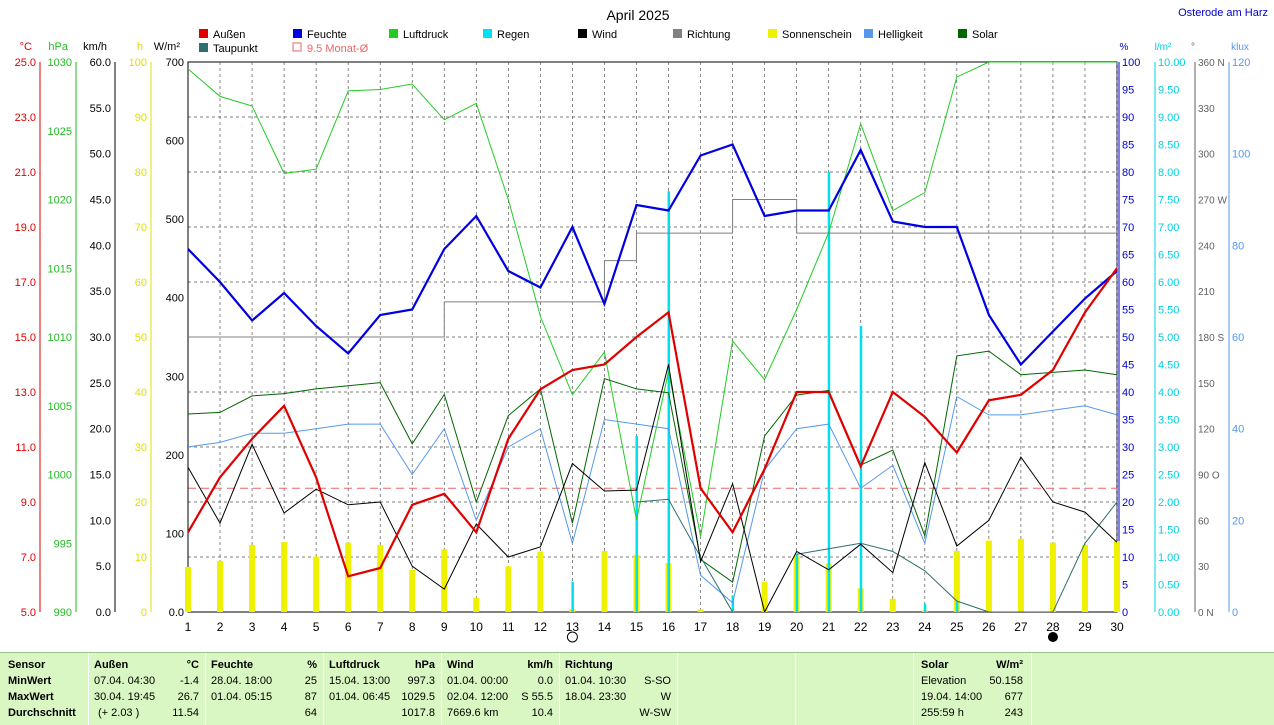 The height and width of the screenshot is (725, 1274). Describe the element at coordinates (957, 627) in the screenshot. I see `x-tick-label: 25` at that location.